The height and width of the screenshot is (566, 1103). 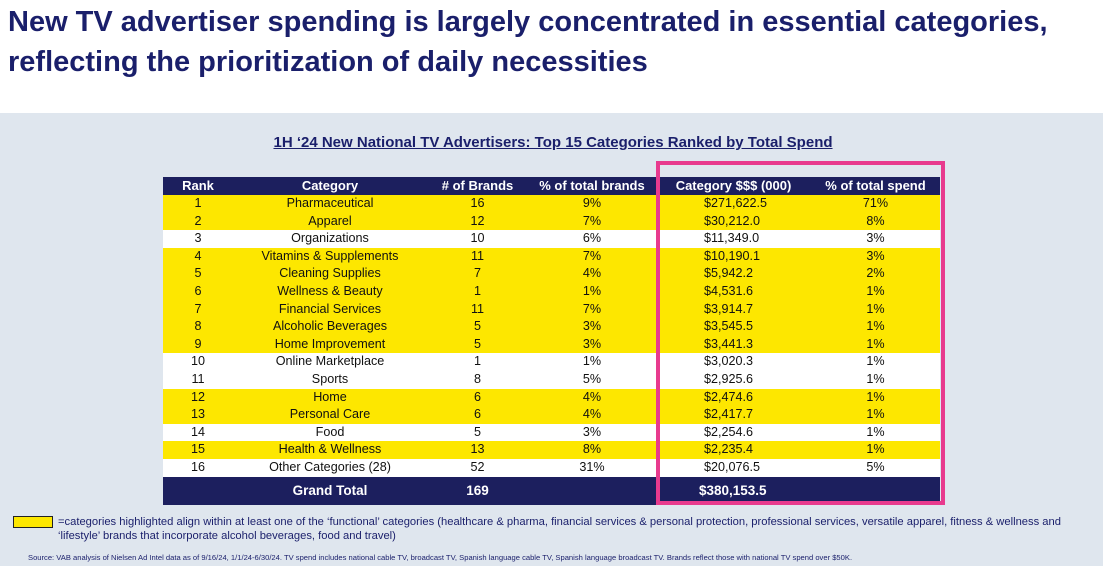 What do you see at coordinates (33, 522) in the screenshot?
I see `legend-swatch-yellow` at bounding box center [33, 522].